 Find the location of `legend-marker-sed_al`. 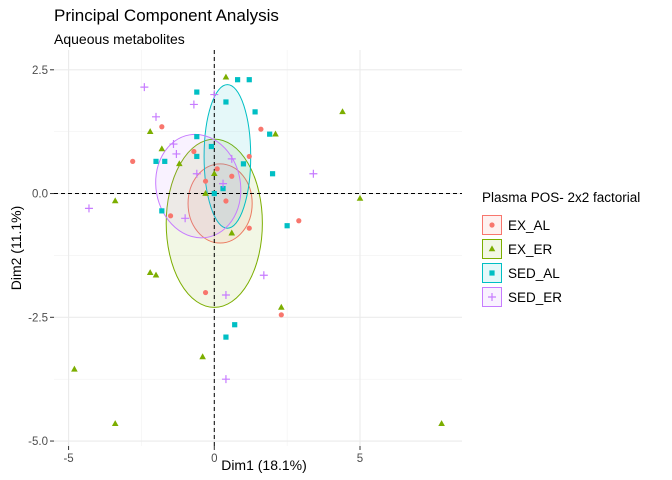

legend-marker-sed_al is located at coordinates (492, 273).